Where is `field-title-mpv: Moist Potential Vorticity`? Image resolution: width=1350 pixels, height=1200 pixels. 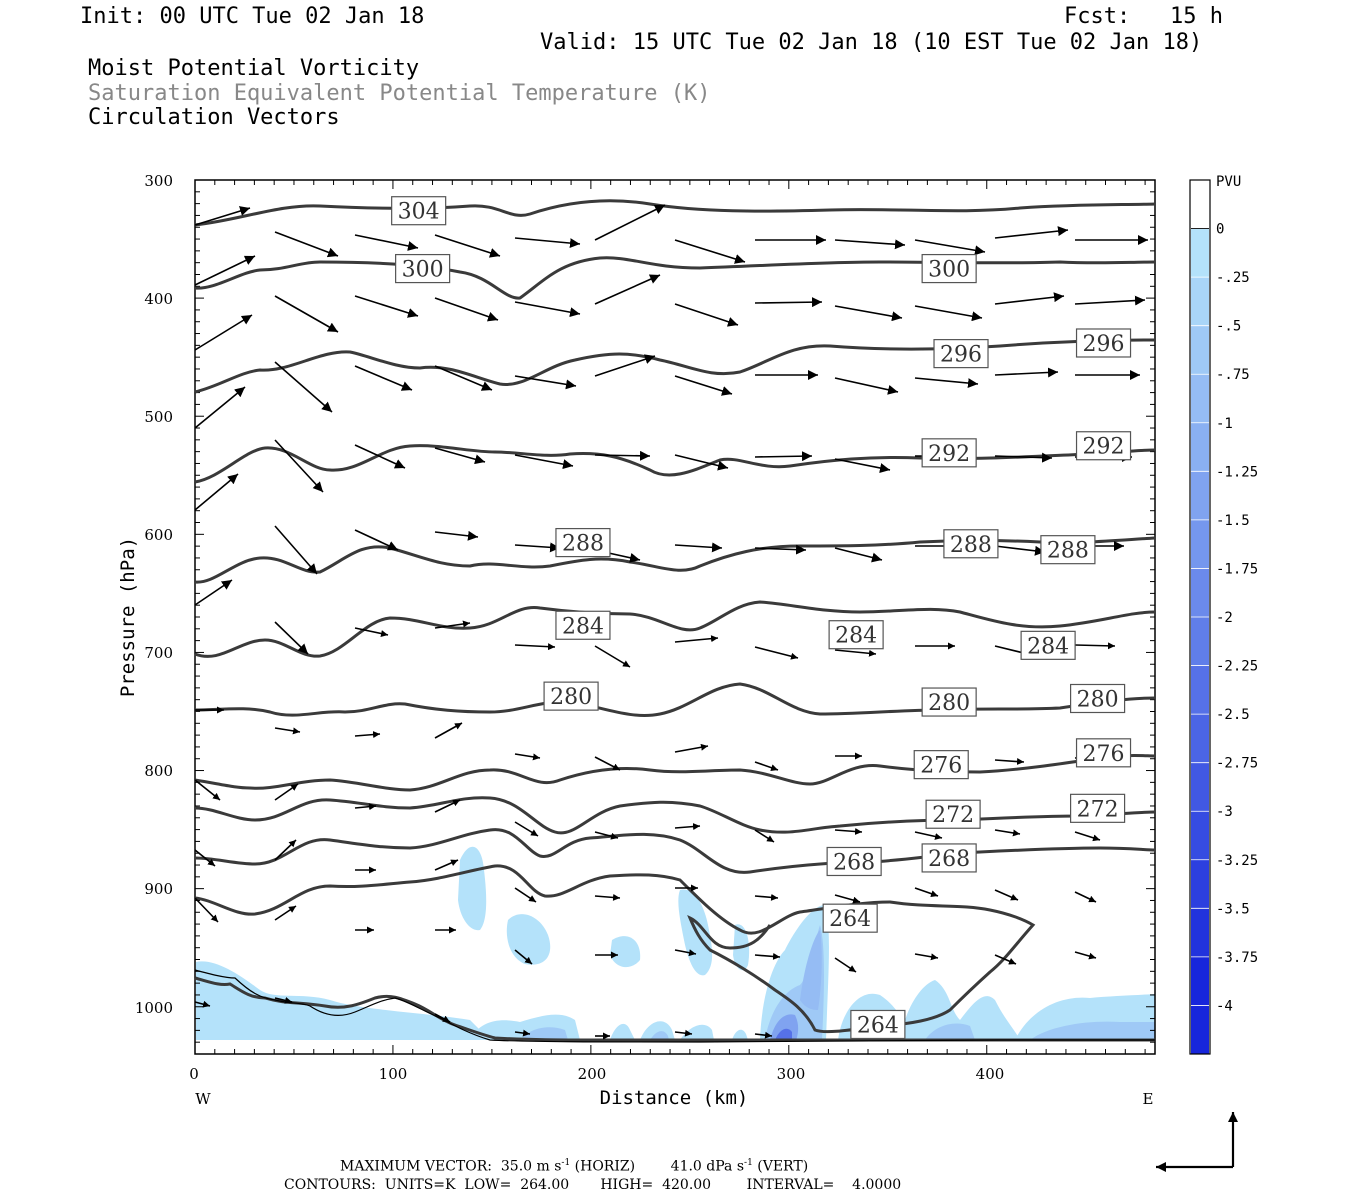
field-title-mpv: Moist Potential Vorticity is located at coordinates (254, 68).